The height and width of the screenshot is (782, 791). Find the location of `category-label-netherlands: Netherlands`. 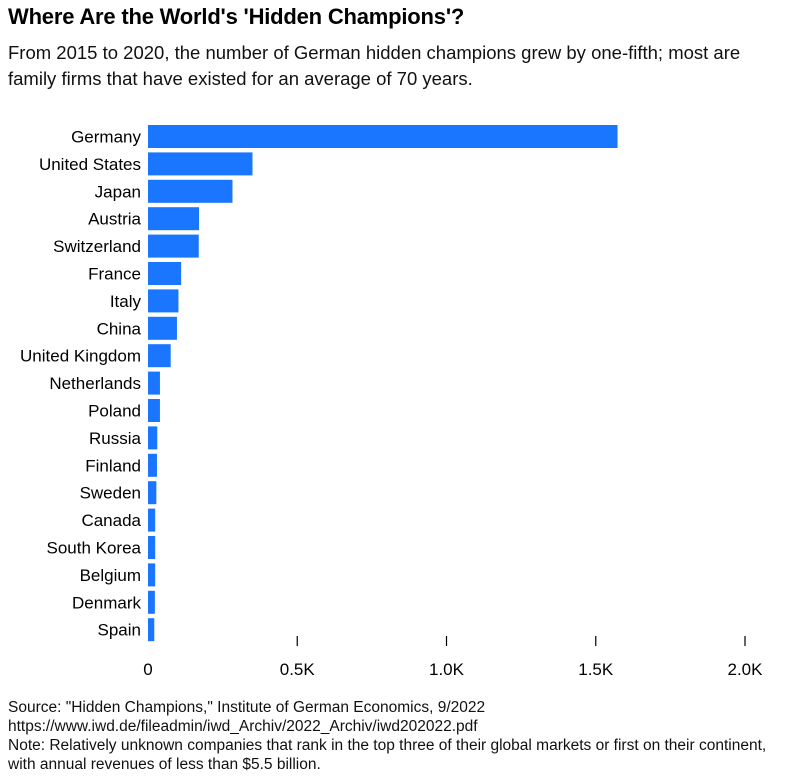

category-label-netherlands: Netherlands is located at coordinates (95, 383).